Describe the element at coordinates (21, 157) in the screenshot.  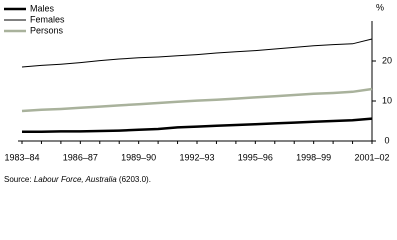
I see `x-tick-label: 1983–84` at that location.